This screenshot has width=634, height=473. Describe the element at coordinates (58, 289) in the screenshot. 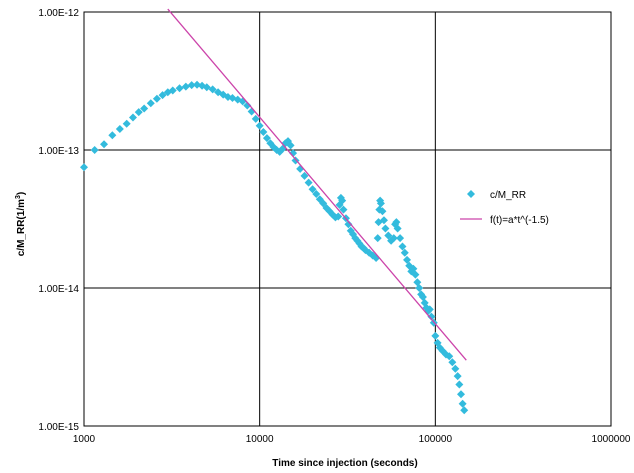

I see `y-tick-label: 1.00E-14` at that location.